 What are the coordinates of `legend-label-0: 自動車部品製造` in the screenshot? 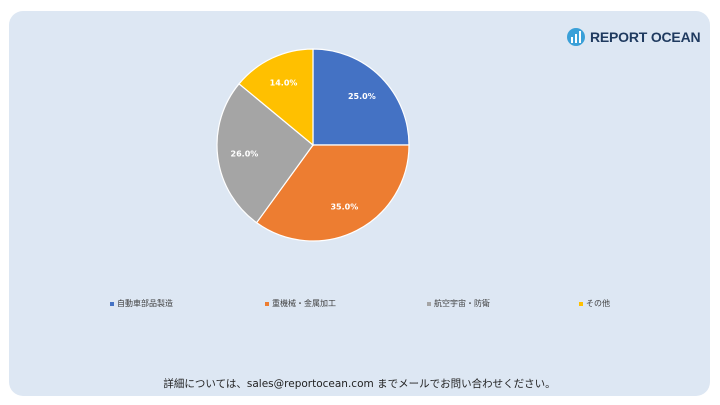 It's located at (145, 303).